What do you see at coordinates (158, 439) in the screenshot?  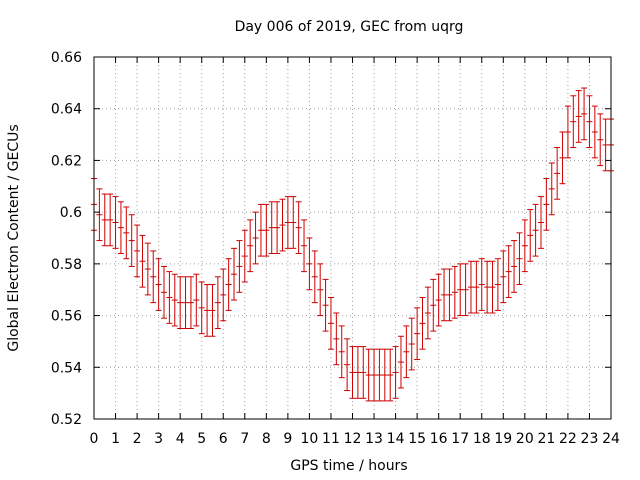 I see `x-tick-label: 3` at bounding box center [158, 439].